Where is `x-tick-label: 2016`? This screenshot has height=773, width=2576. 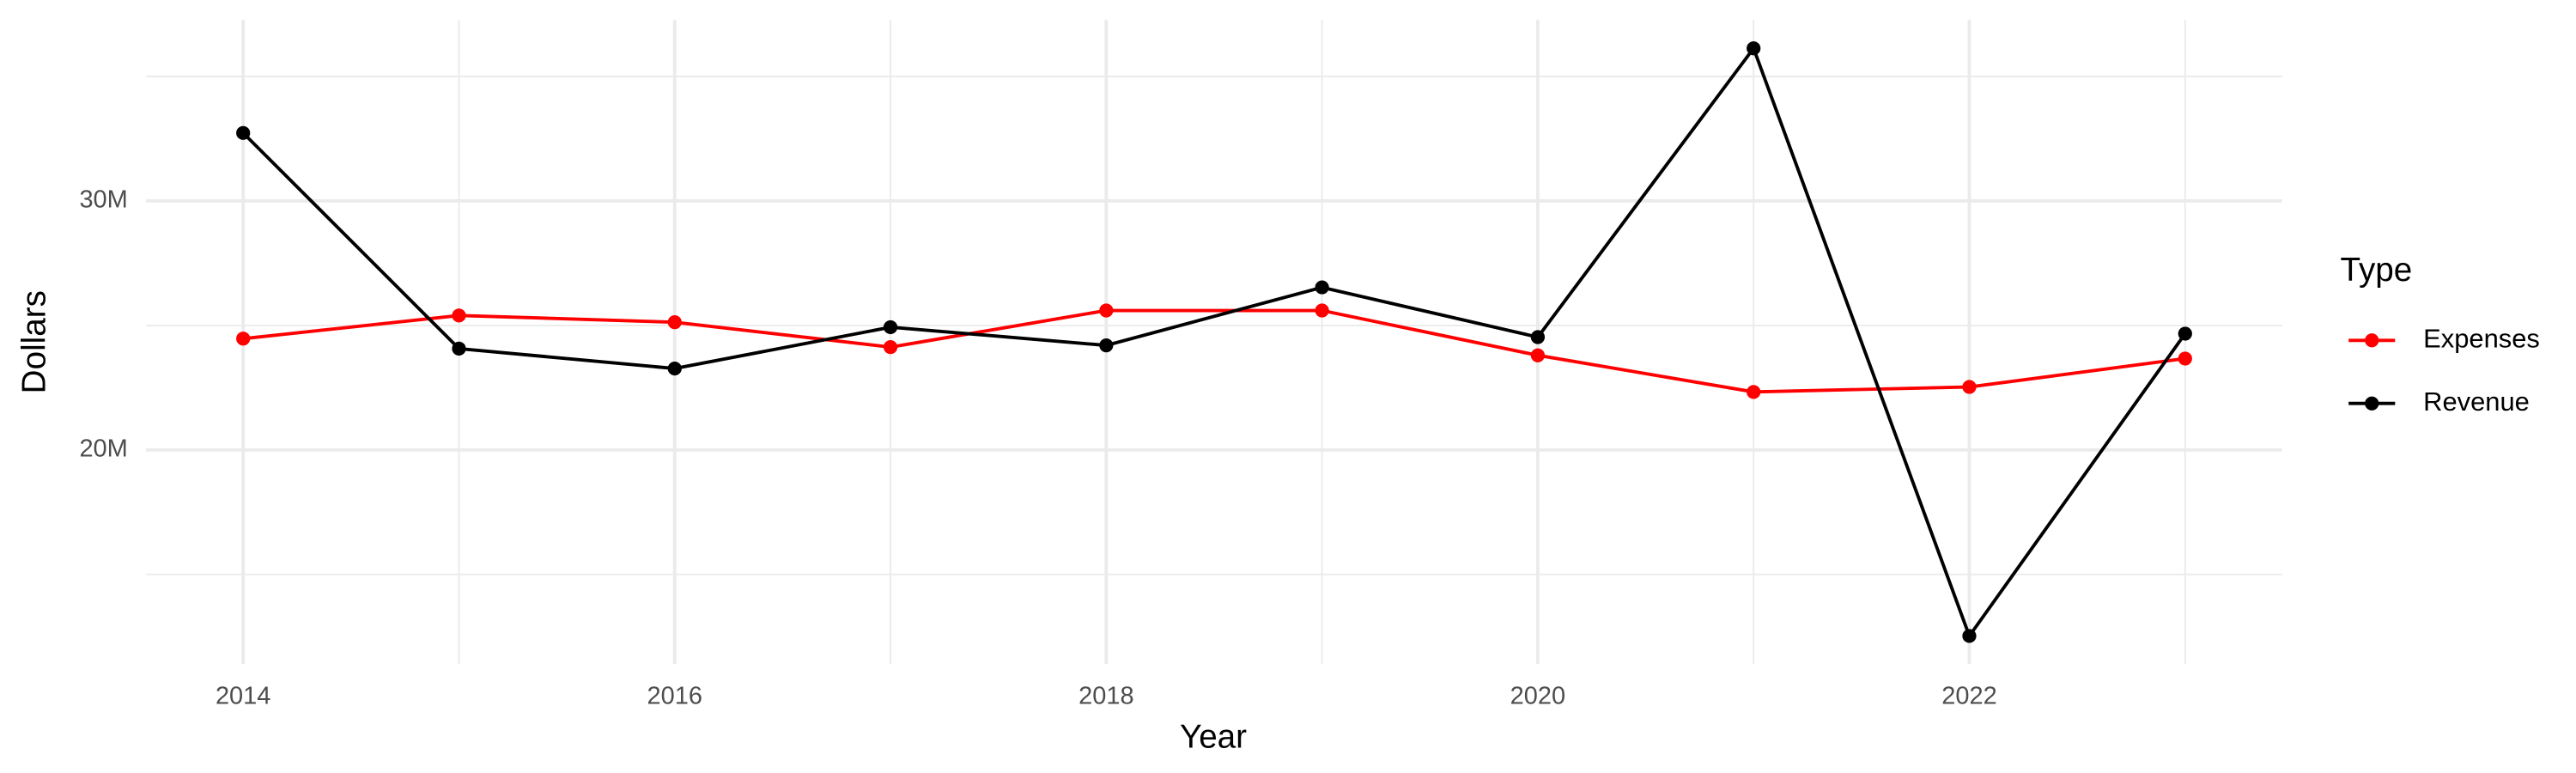 x-tick-label: 2016 is located at coordinates (674, 696).